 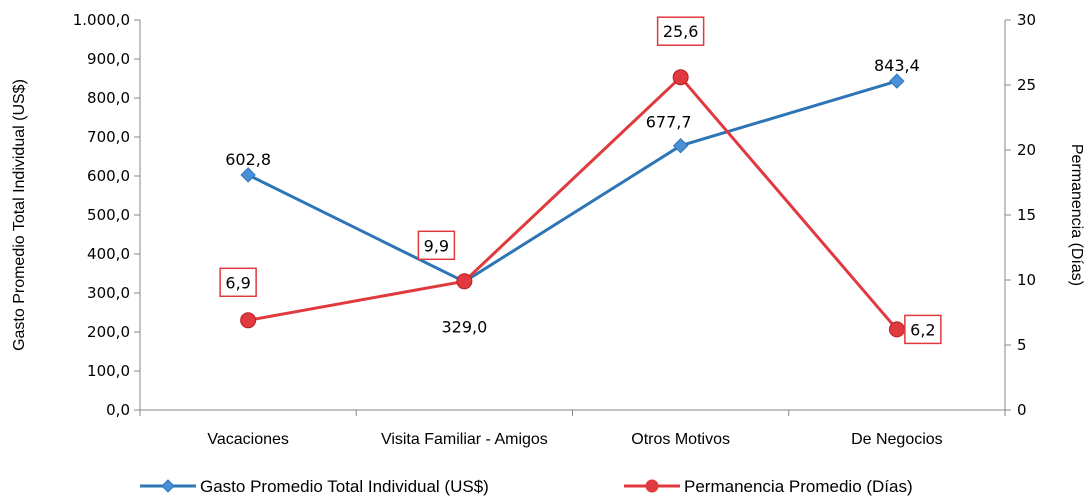 I want to click on data-label: 25,6, so click(x=681, y=31).